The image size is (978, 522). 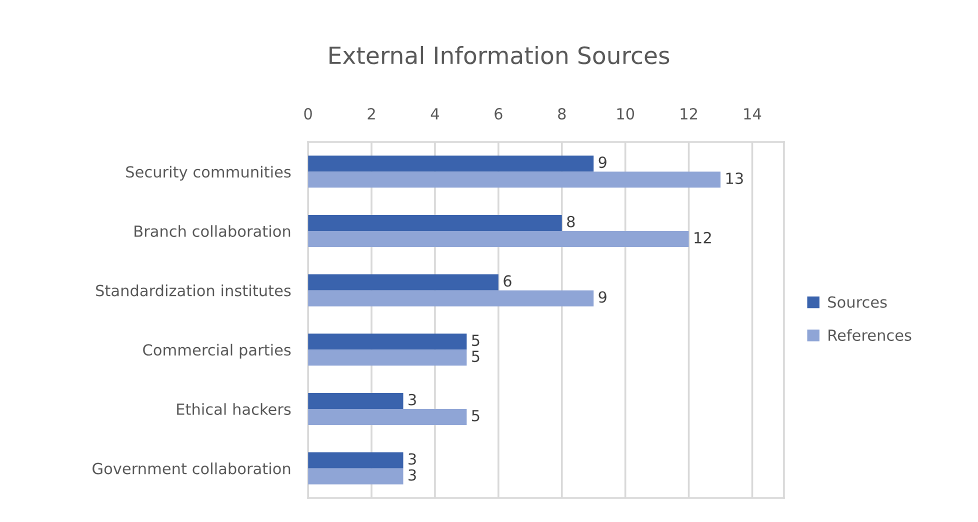 What do you see at coordinates (217, 351) in the screenshot?
I see `y-tick-label: Commercial parties` at bounding box center [217, 351].